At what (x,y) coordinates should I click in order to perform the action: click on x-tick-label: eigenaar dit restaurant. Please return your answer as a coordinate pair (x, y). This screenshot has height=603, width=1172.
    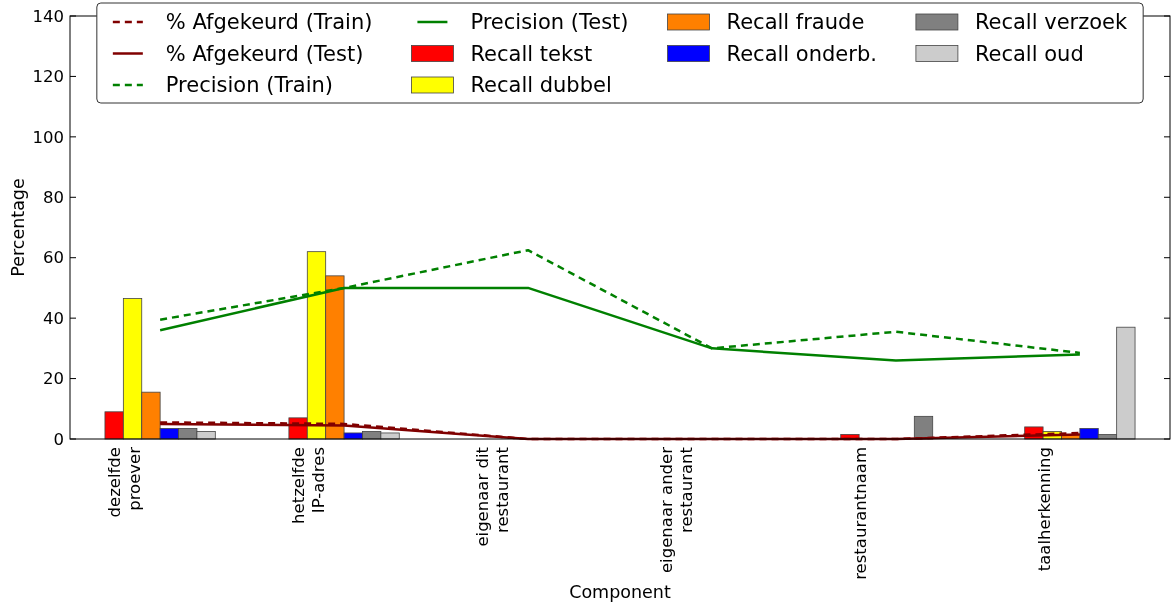
    Looking at the image, I should click on (493, 496).